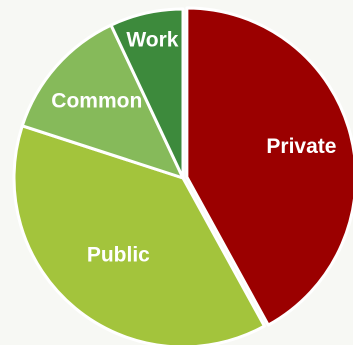 The width and height of the screenshot is (353, 345). Describe the element at coordinates (152, 40) in the screenshot. I see `pie-label-work: Work` at that location.